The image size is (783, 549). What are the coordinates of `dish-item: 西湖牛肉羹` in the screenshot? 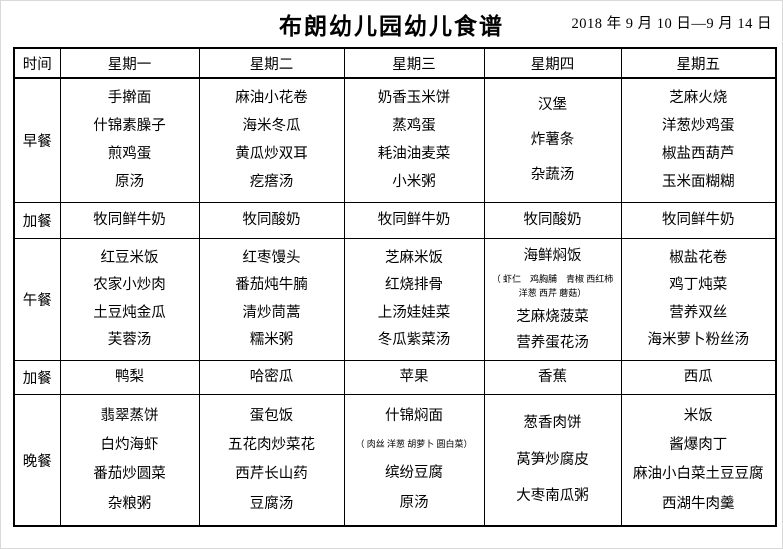 It's located at (698, 503).